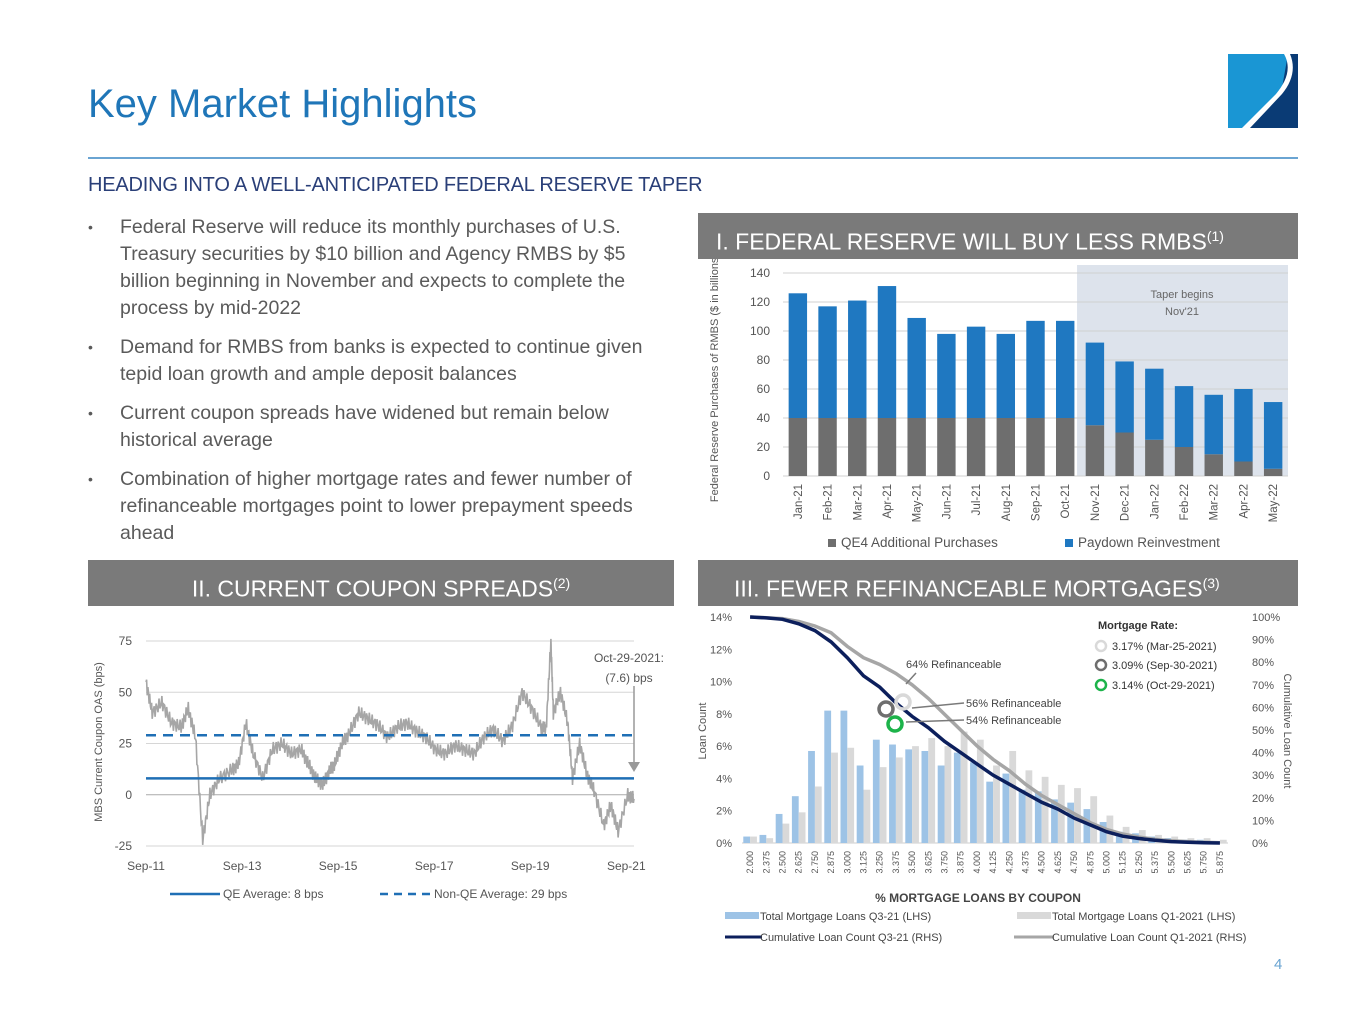 The width and height of the screenshot is (1365, 1024). What do you see at coordinates (1171, 862) in the screenshot?
I see `x-tick-label: 5.500` at bounding box center [1171, 862].